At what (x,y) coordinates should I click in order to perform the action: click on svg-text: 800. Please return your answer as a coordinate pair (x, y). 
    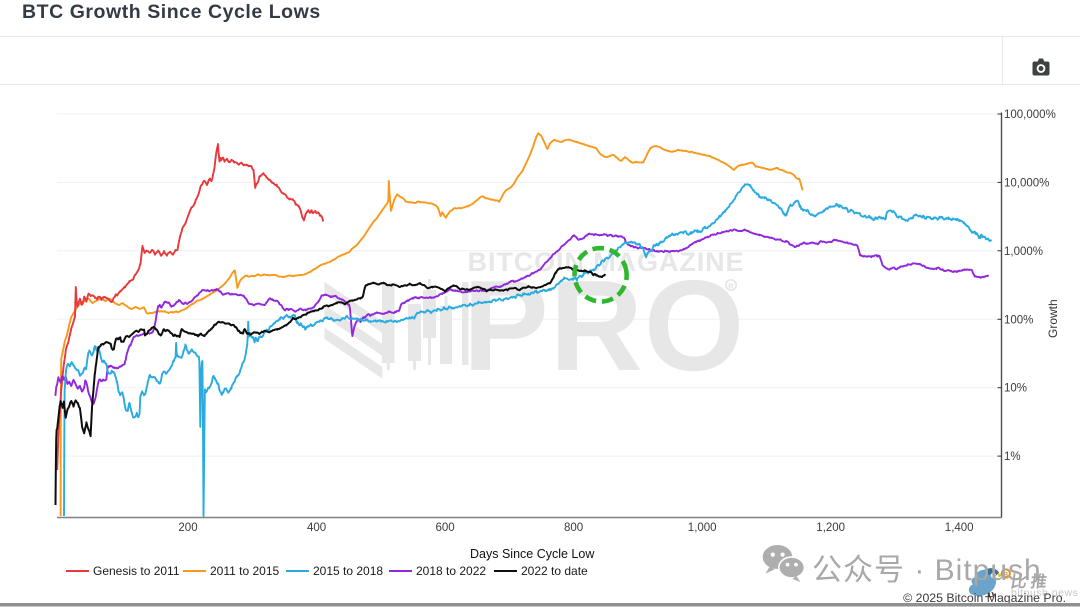
    Looking at the image, I should click on (573, 528).